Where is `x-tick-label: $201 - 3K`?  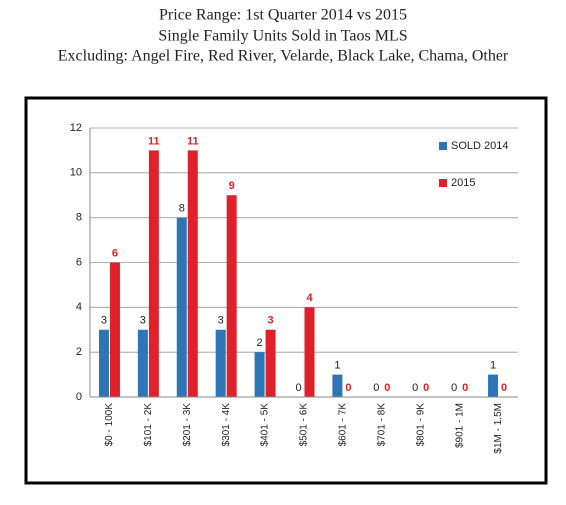 x-tick-label: $201 - 3K is located at coordinates (187, 425).